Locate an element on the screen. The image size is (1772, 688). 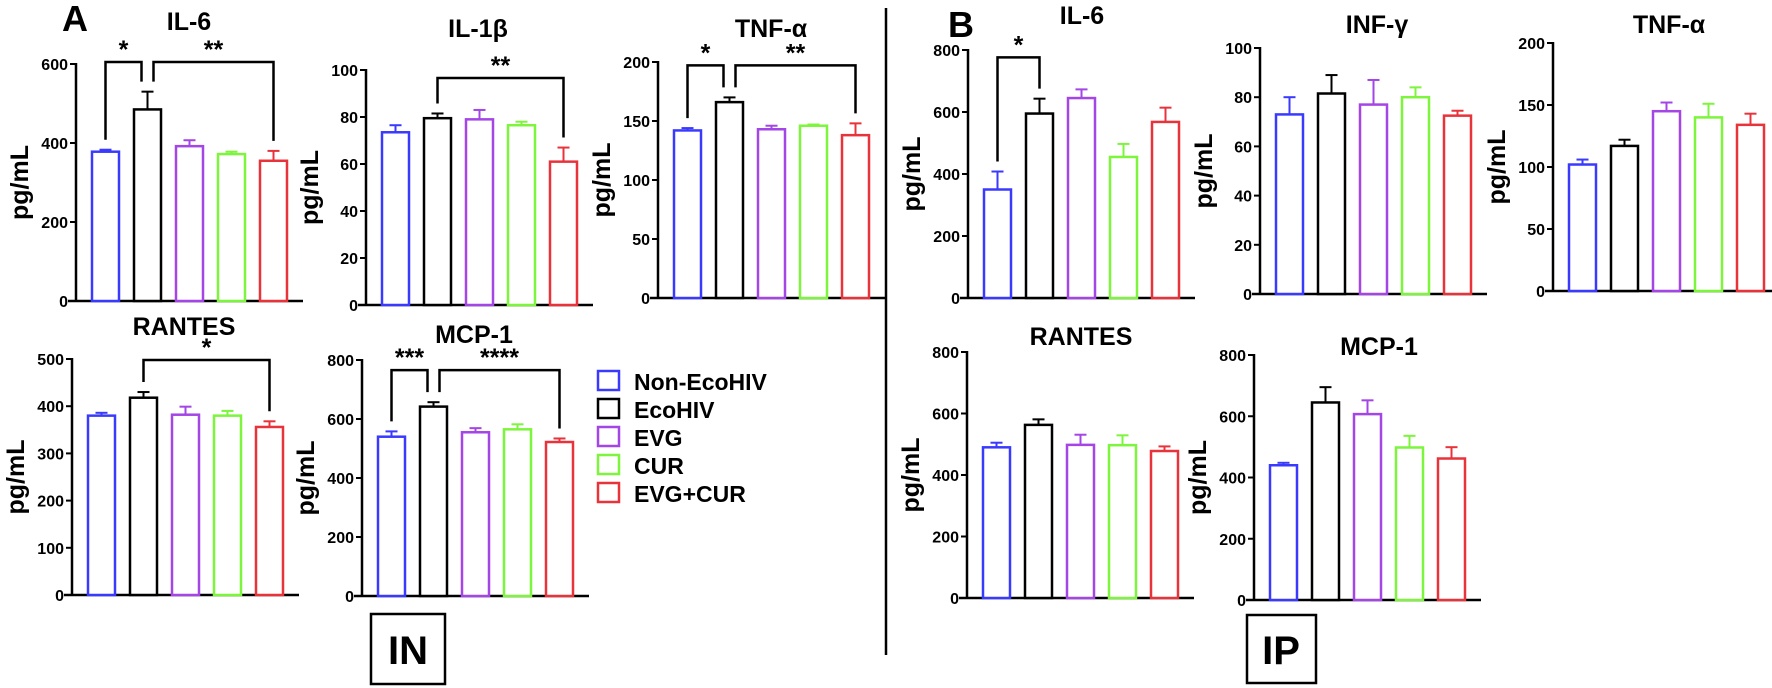
legend-item: CUR is located at coordinates (640, 466).